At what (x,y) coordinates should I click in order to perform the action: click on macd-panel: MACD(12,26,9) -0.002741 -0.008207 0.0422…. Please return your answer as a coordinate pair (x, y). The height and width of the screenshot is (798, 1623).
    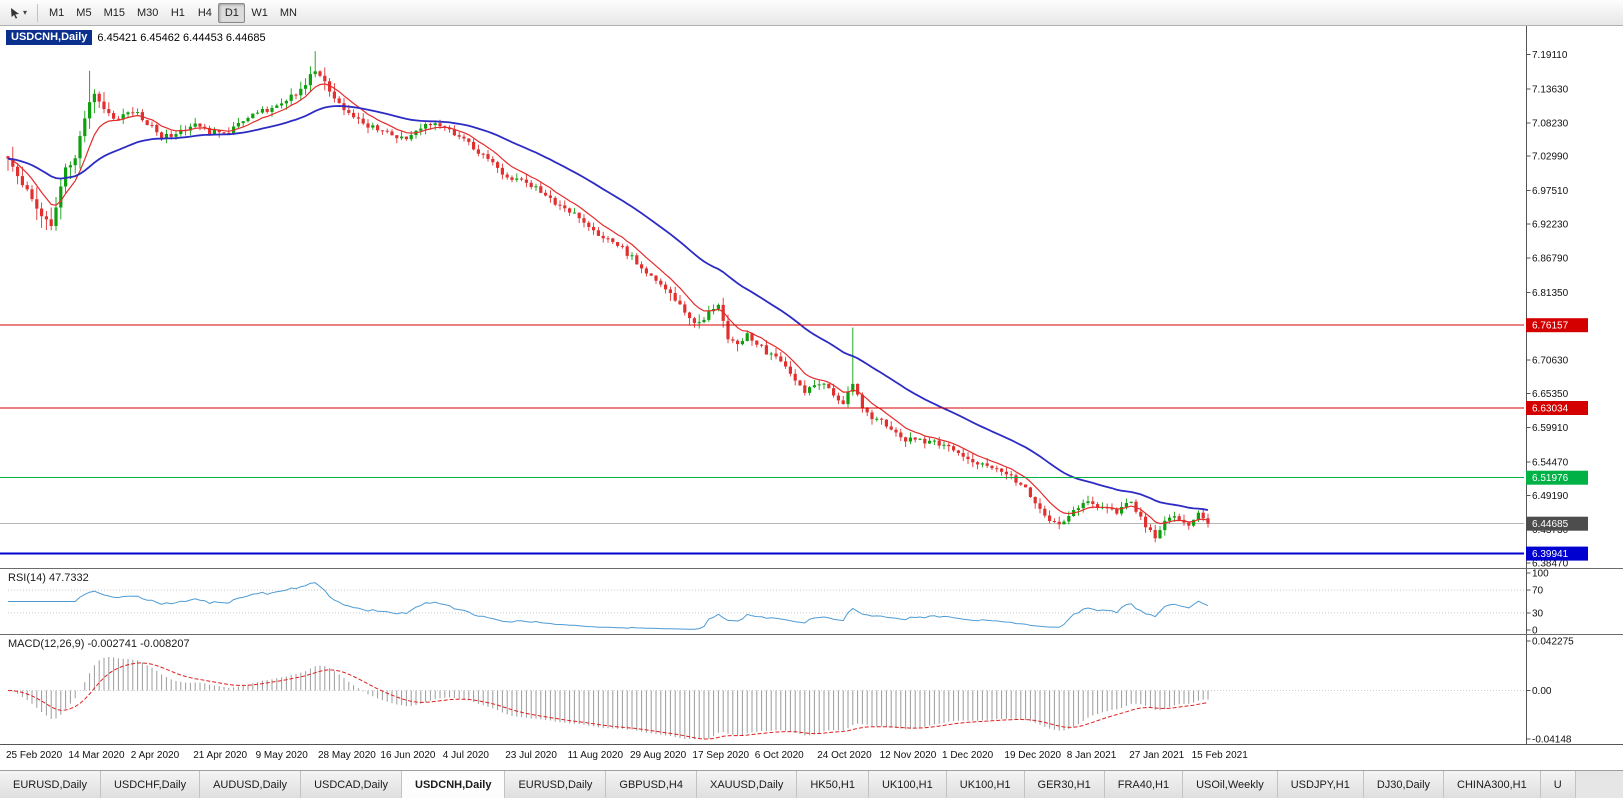
    Looking at the image, I should click on (811, 689).